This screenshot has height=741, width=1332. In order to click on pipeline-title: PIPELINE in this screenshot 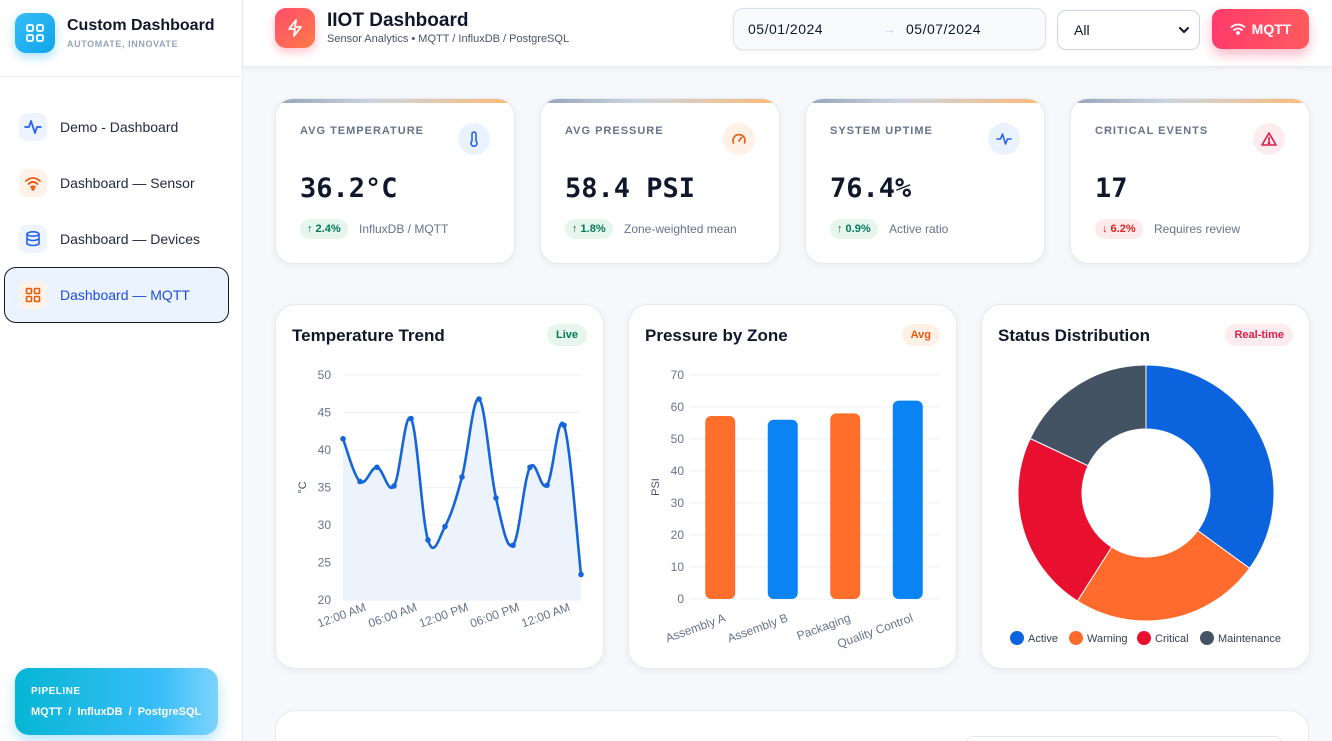, I will do `click(56, 691)`.